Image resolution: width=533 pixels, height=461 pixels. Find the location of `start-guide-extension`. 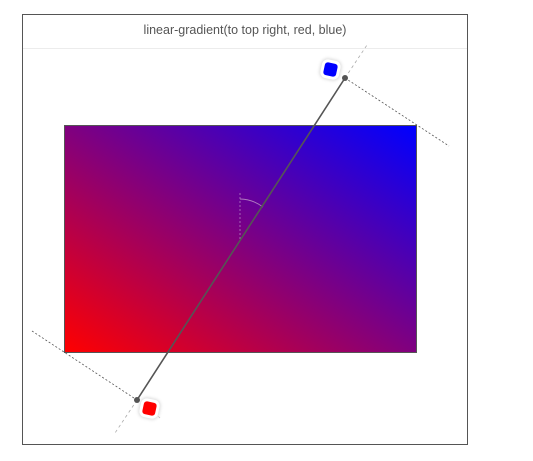

start-guide-extension is located at coordinates (126, 416).